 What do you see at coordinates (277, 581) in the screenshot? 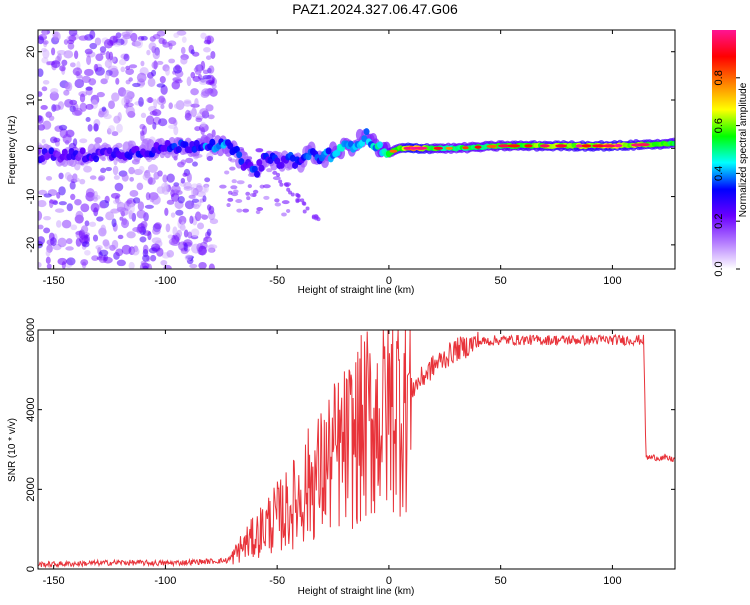
I see `x-tick-label: -50` at bounding box center [277, 581].